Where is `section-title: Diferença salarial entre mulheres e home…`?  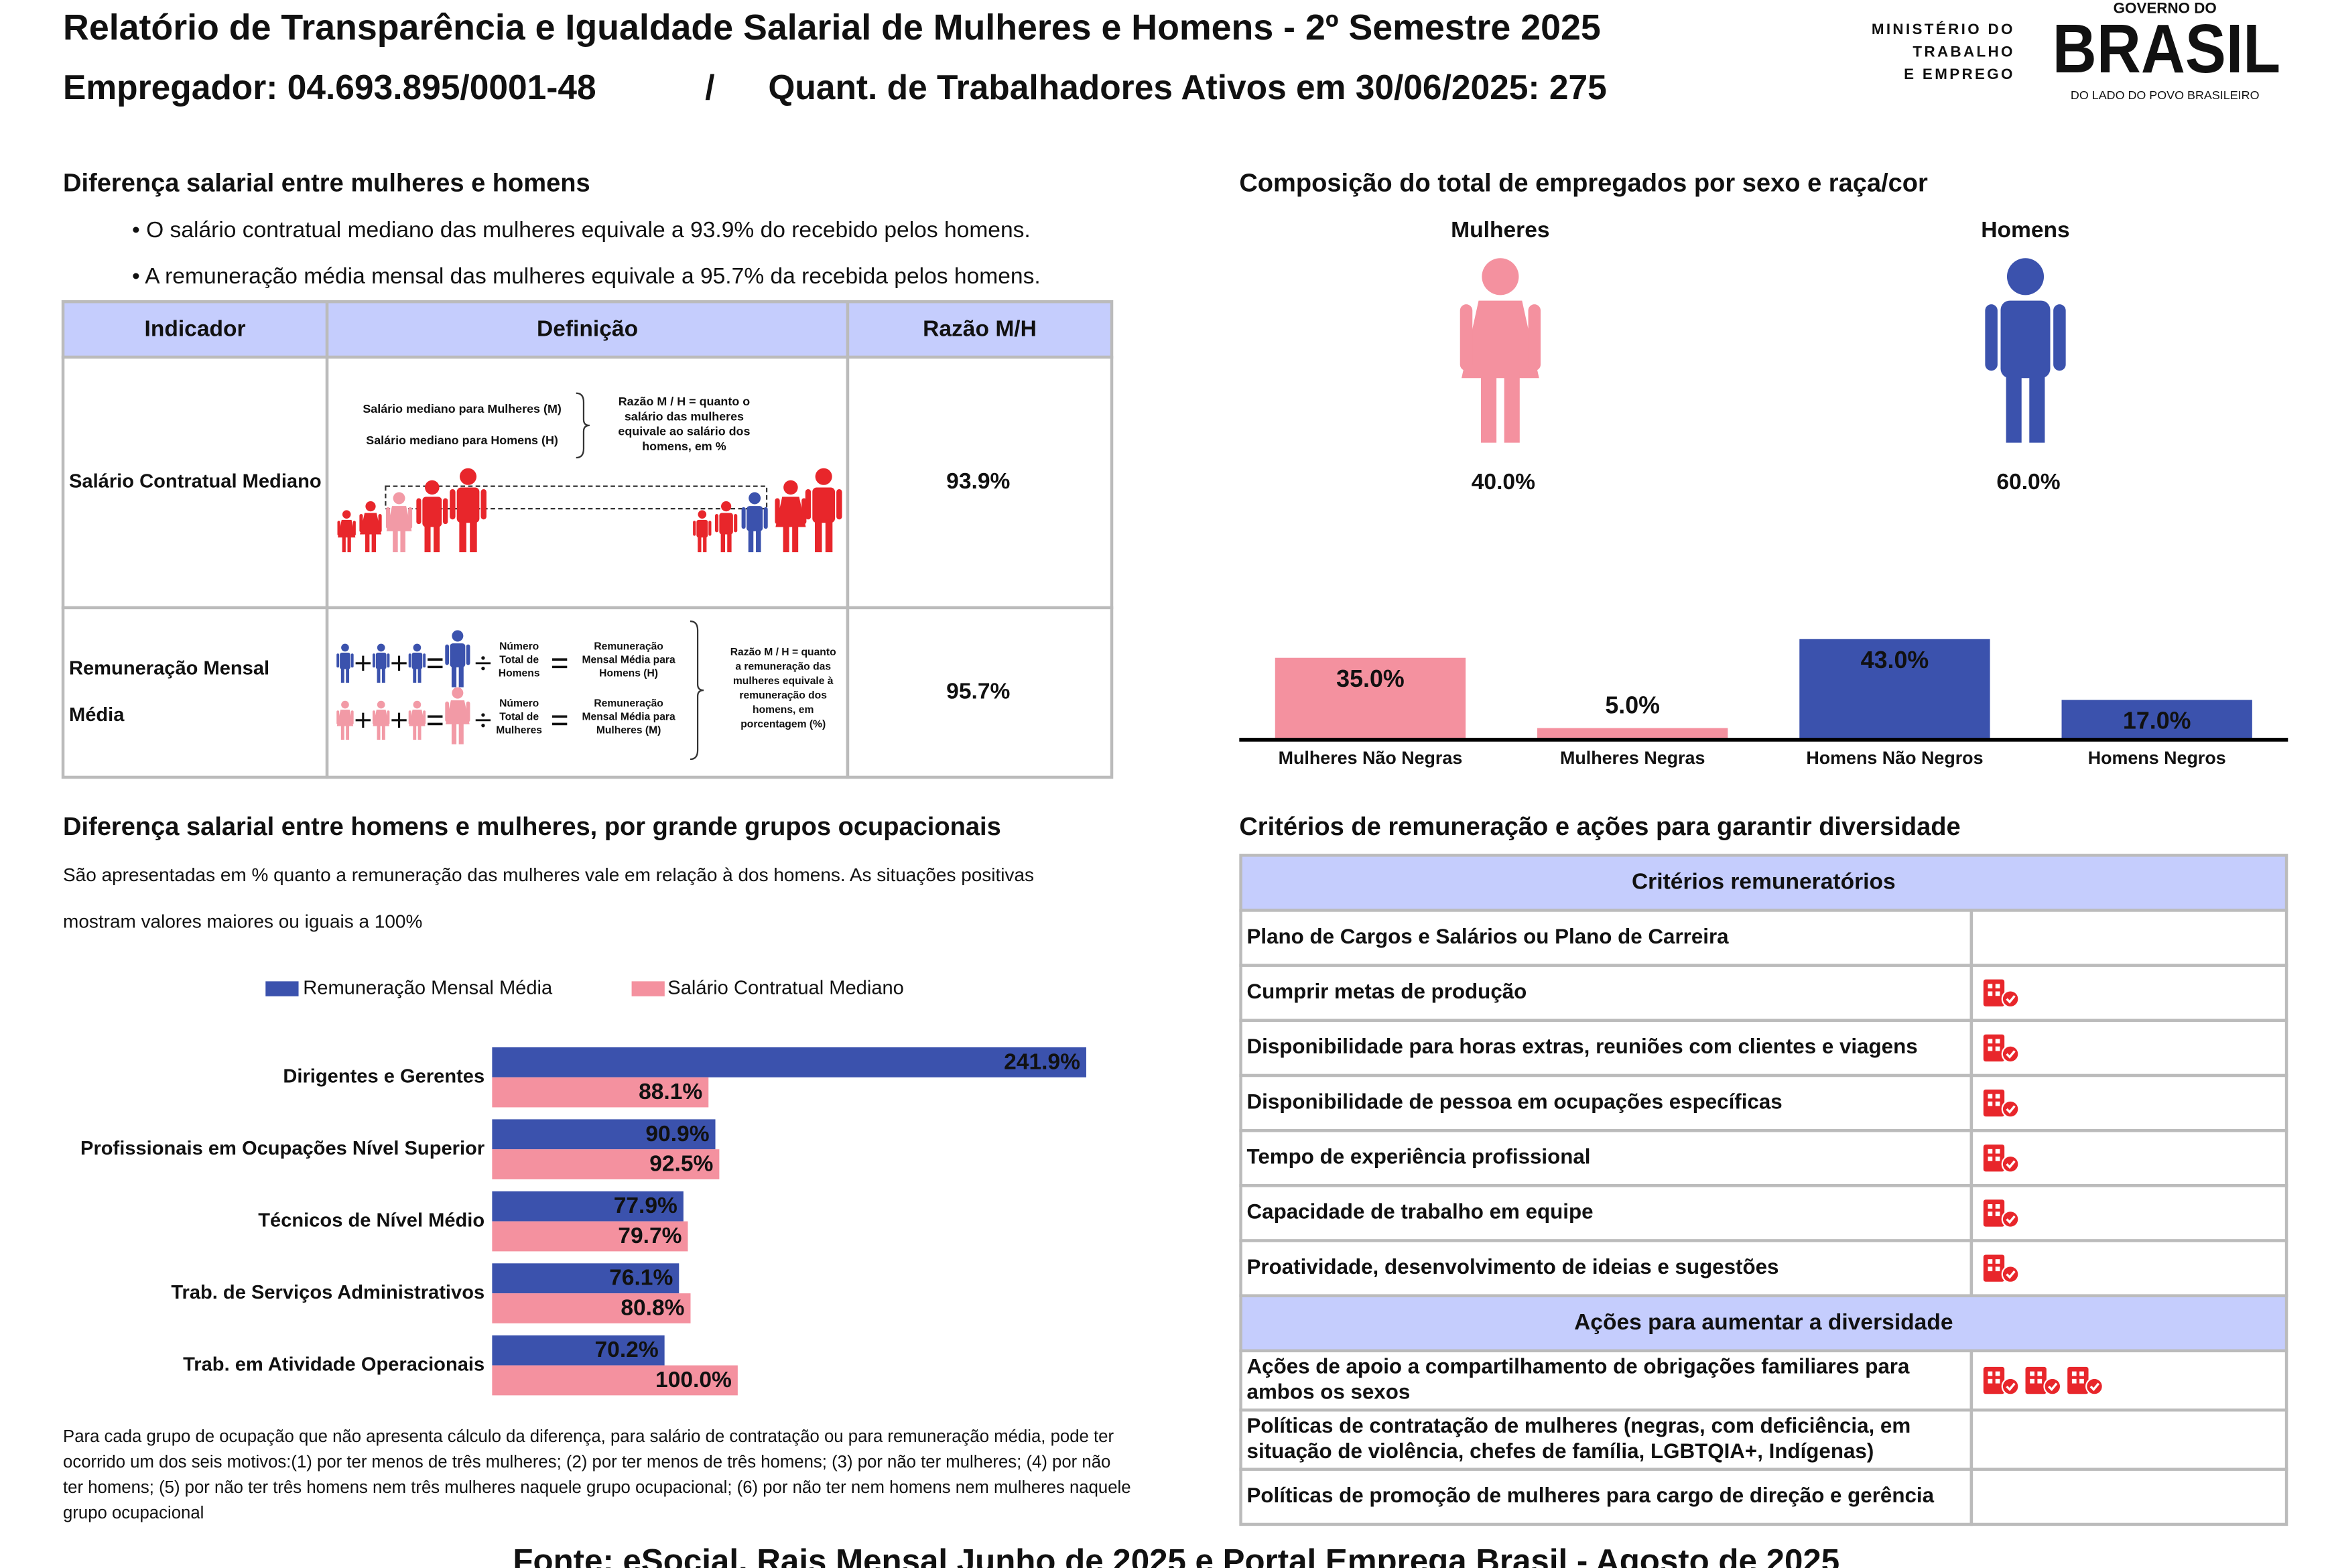 section-title: Diferença salarial entre mulheres e home… is located at coordinates (326, 184).